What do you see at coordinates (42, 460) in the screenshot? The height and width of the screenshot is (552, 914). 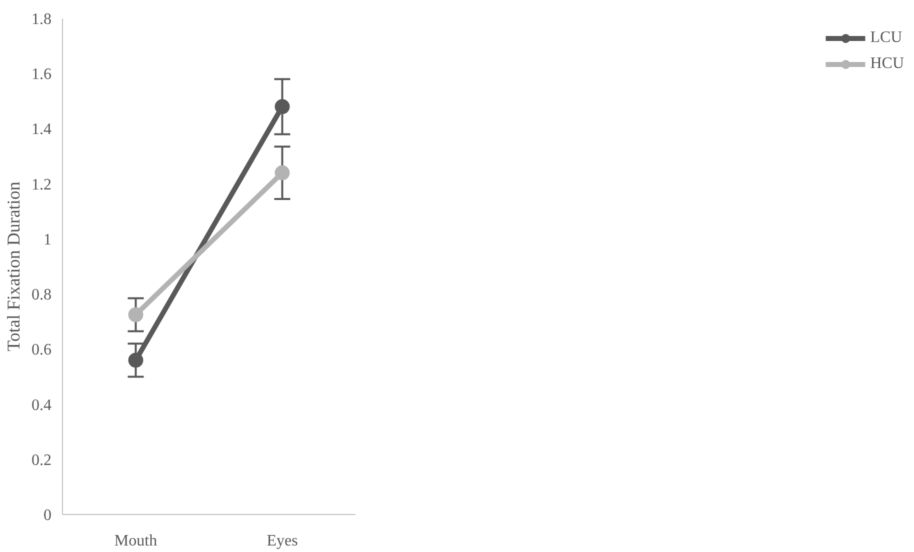 I see `y-tick-label: 0.2` at bounding box center [42, 460].